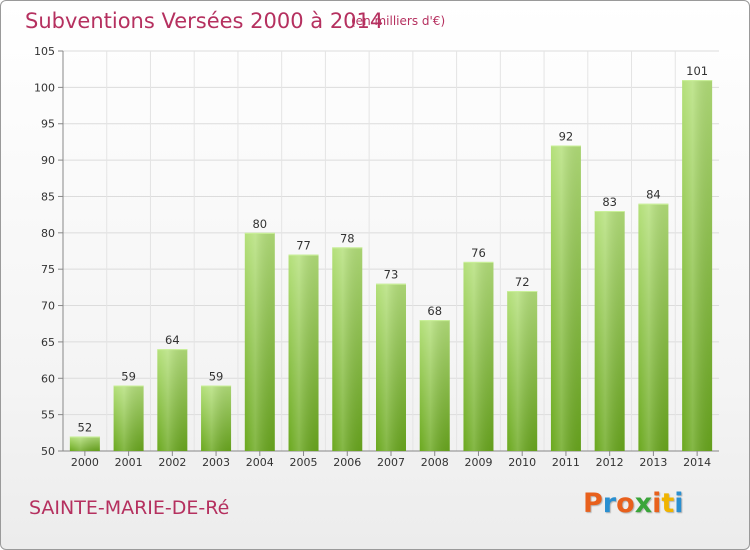 Image resolution: width=750 pixels, height=550 pixels. Describe the element at coordinates (48, 196) in the screenshot. I see `y-tick-label: 85` at that location.